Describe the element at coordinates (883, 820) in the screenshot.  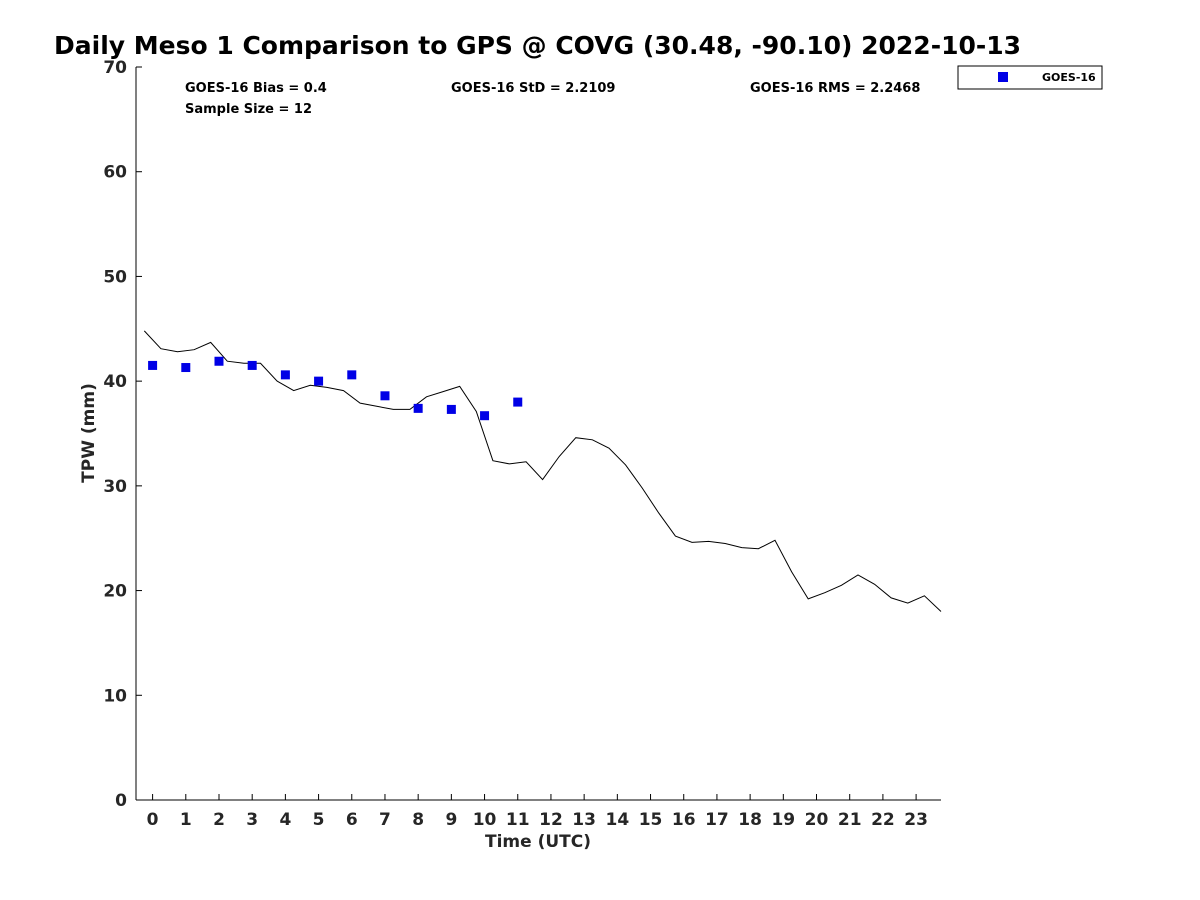
I see `x-tick-label: 22` at that location.